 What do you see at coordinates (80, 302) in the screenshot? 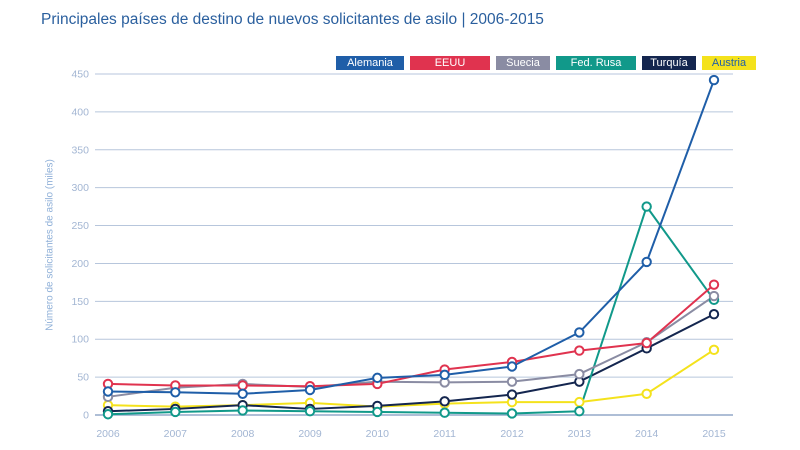
I see `y-tick-label: 150` at bounding box center [80, 302].